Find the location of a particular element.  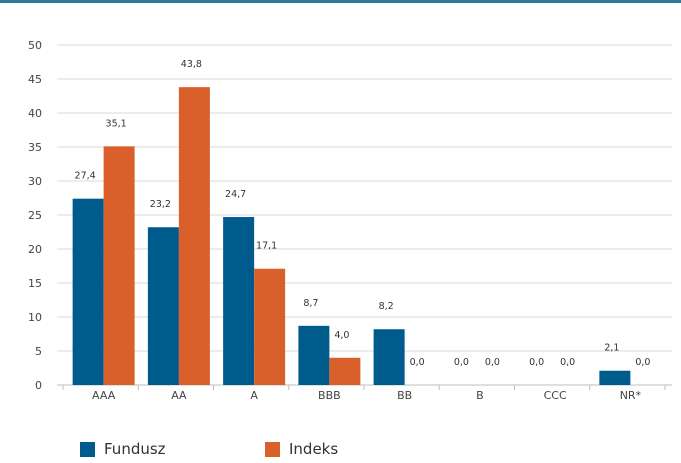

y-tick-label: 25 is located at coordinates (35, 215).